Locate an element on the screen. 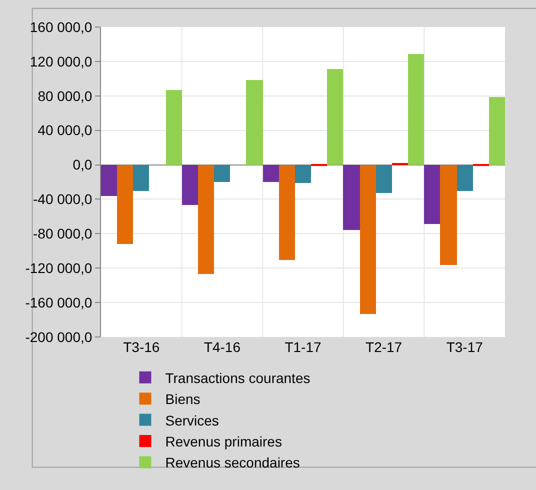  y-tick-label: 40 000,0 is located at coordinates (65, 130).